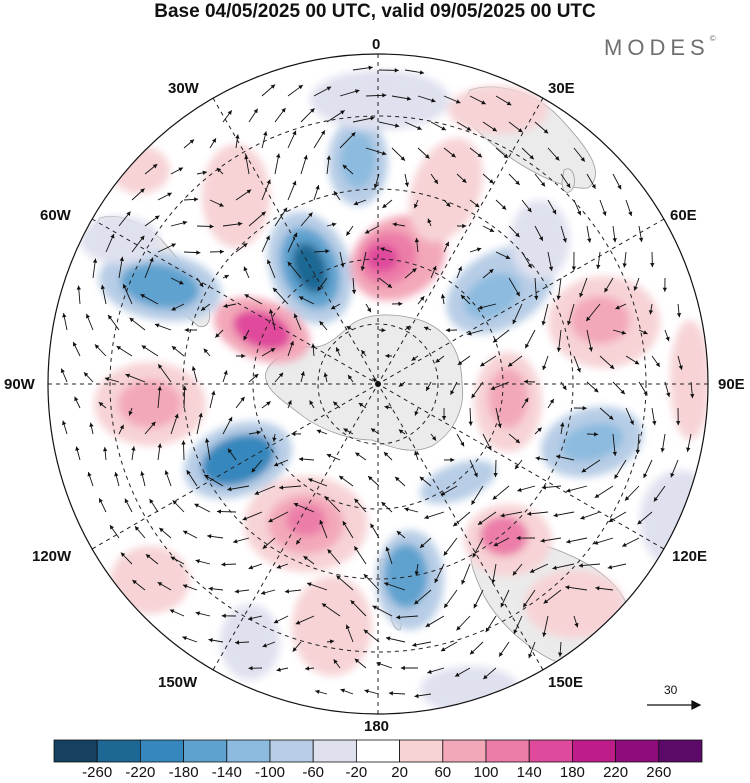 The height and width of the screenshot is (783, 750). I want to click on reference-vector-label: 30, so click(671, 690).